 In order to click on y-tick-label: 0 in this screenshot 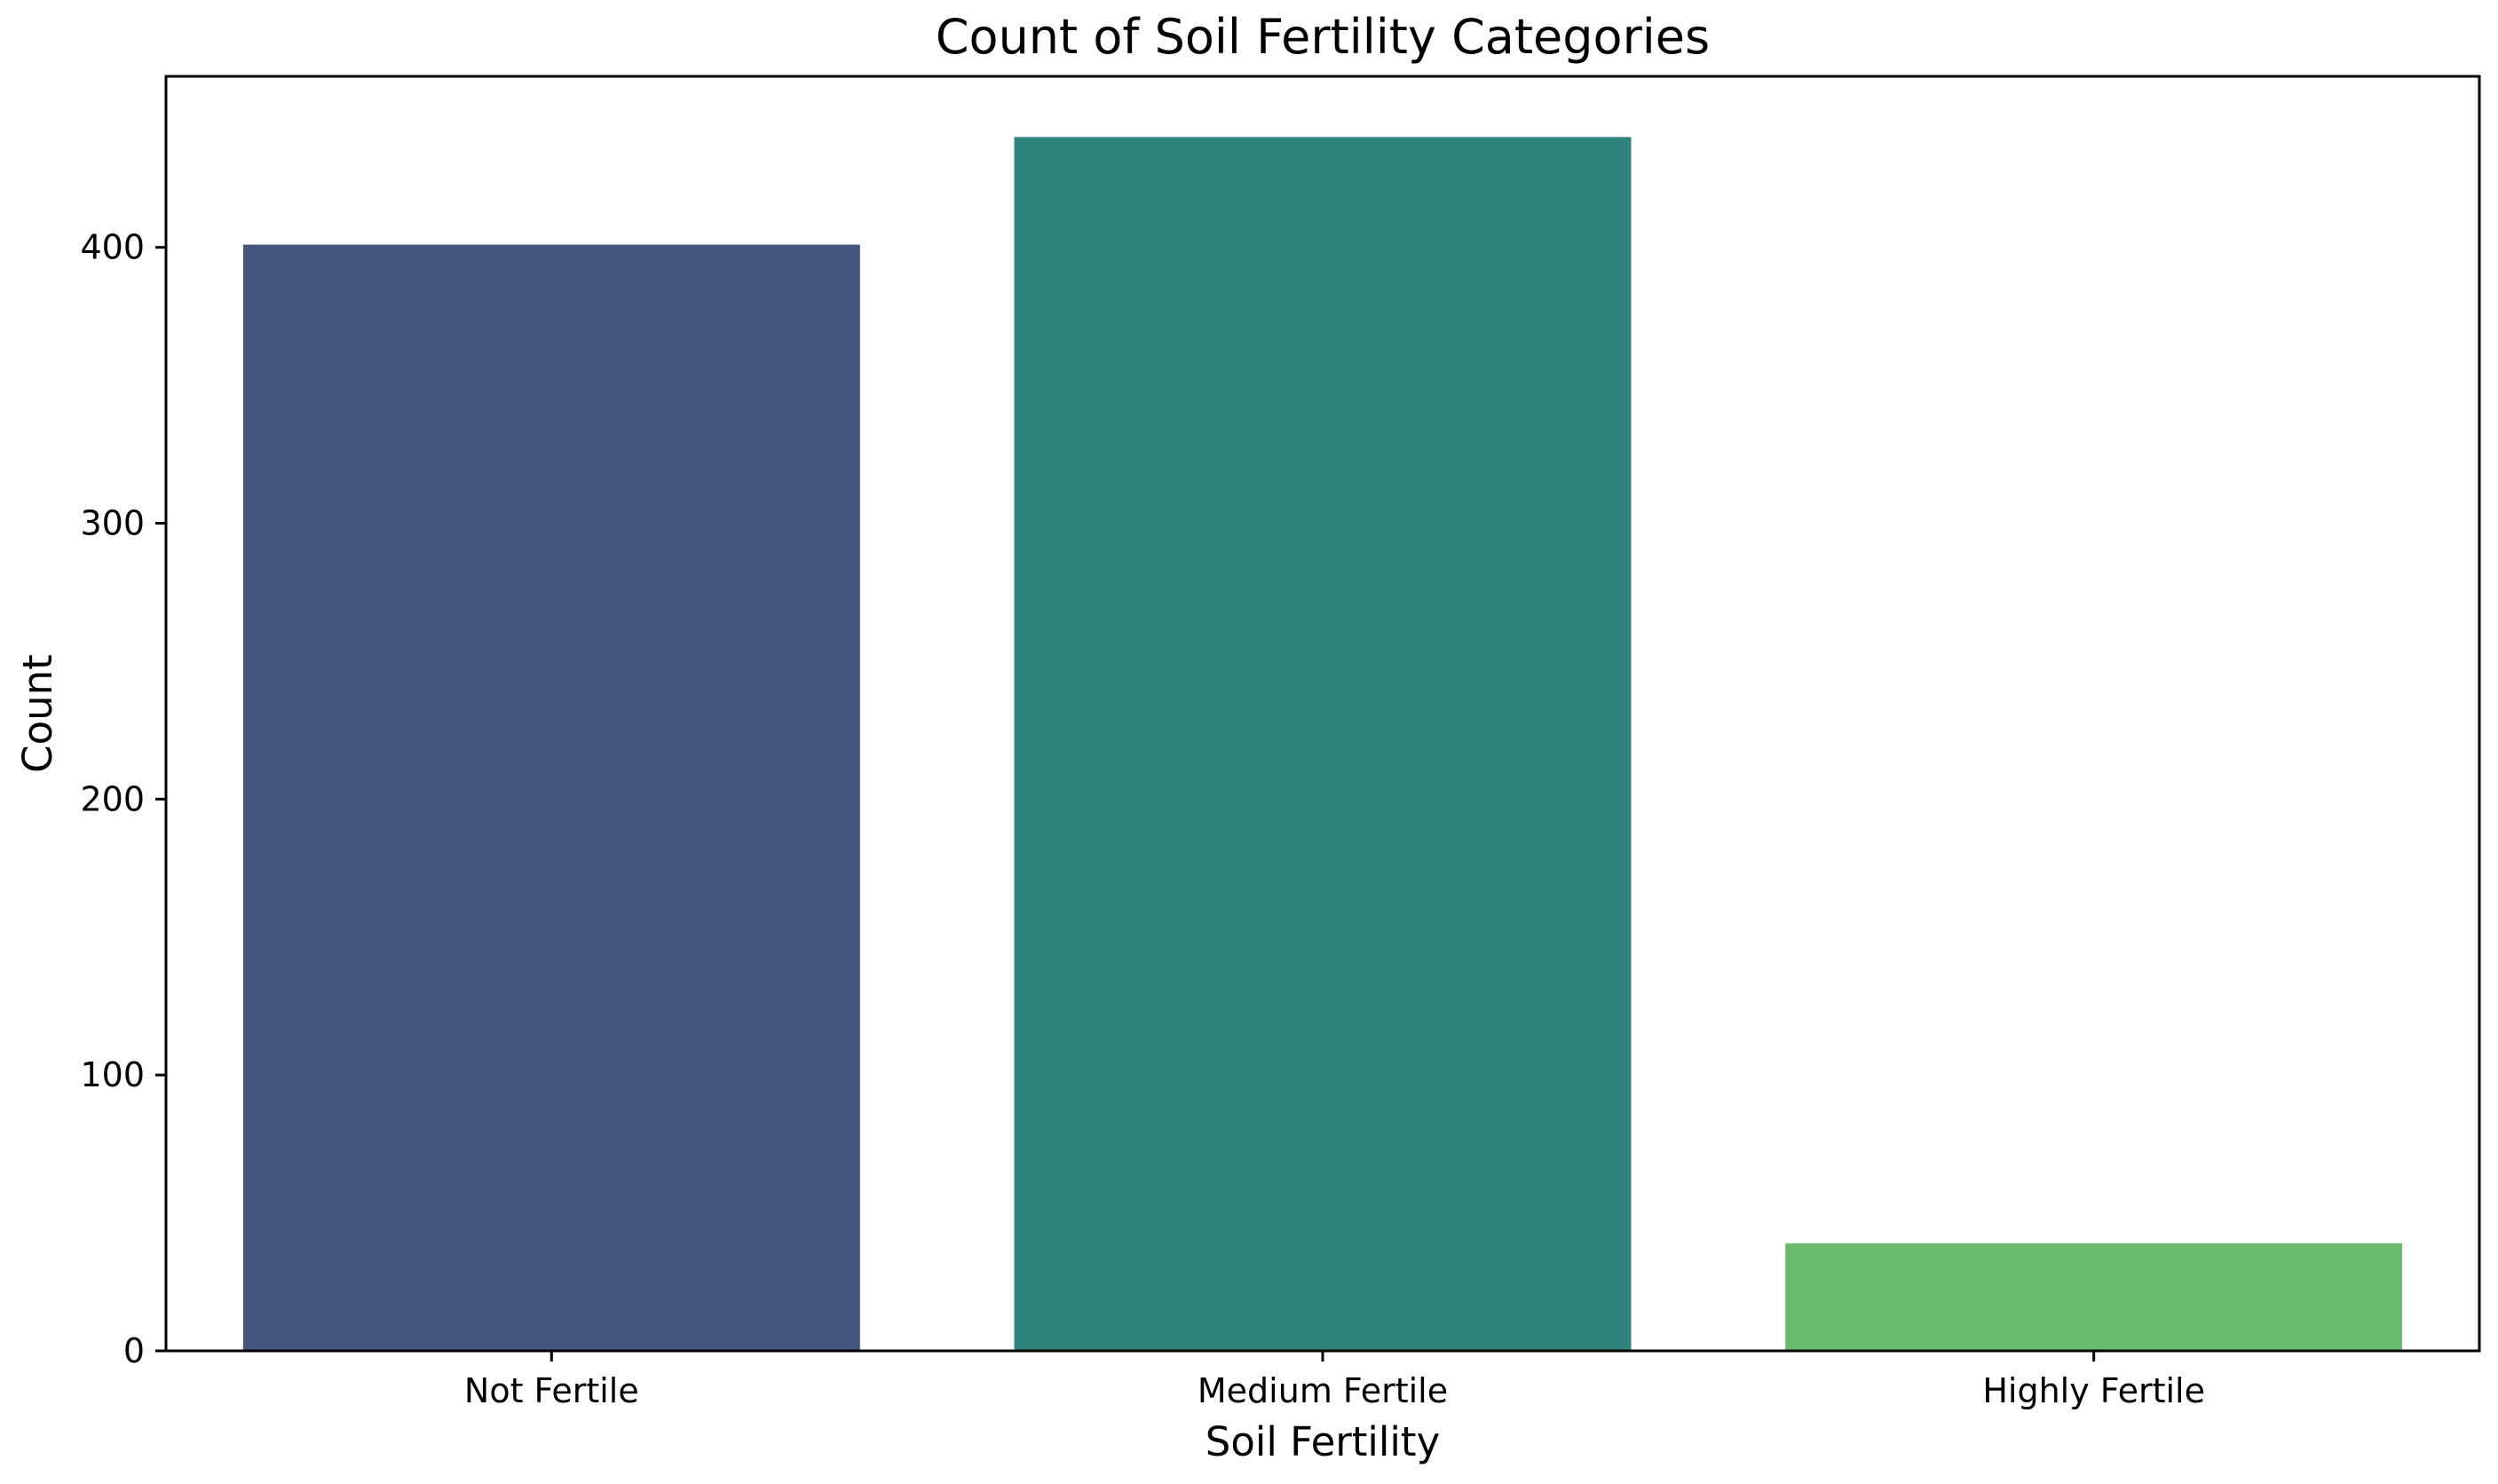, I will do `click(134, 1350)`.